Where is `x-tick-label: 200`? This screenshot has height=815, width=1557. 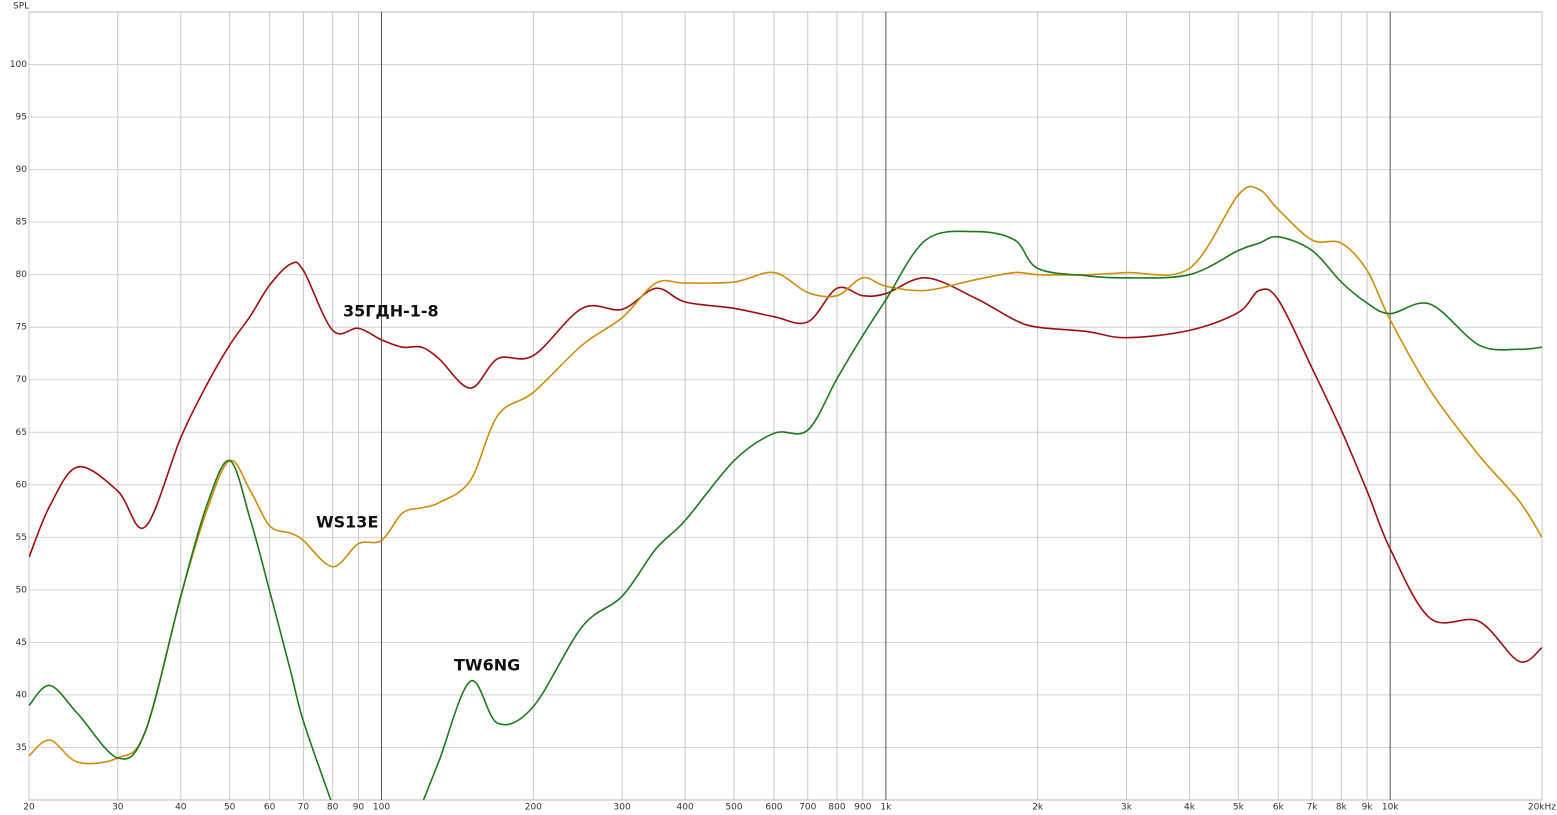 x-tick-label: 200 is located at coordinates (533, 808).